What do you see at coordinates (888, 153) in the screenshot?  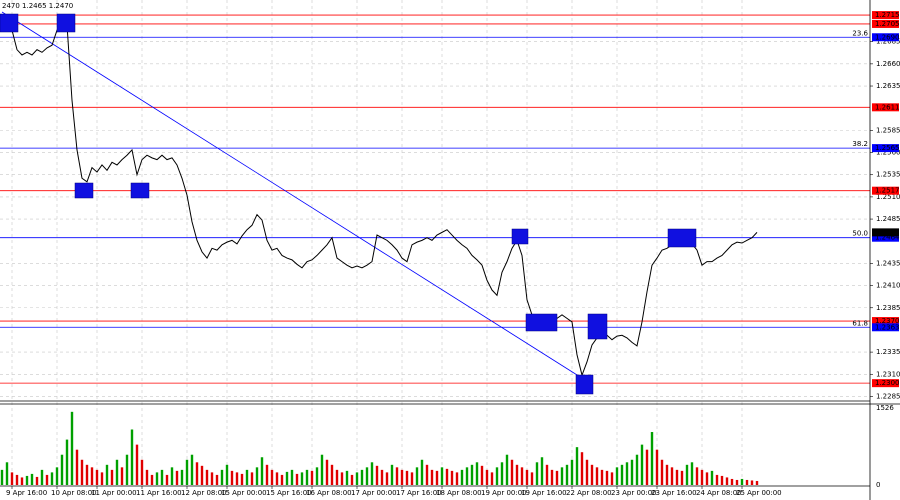 I see `y-tick-label: 1.2560` at bounding box center [888, 153].